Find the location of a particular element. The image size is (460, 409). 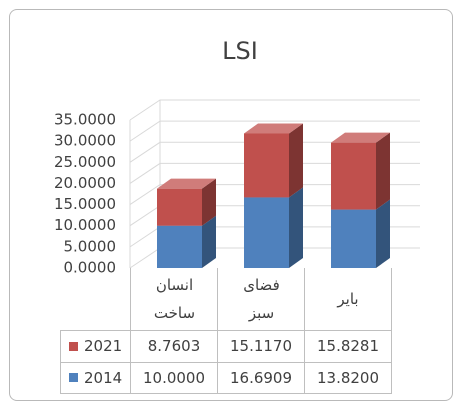

y-tick-label: 25.0000 is located at coordinates (85, 162).